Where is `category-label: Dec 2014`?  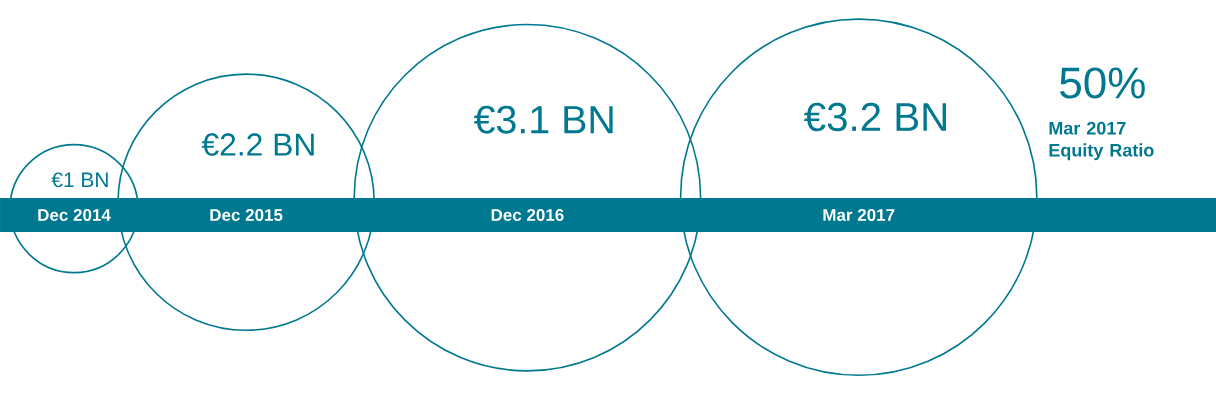
category-label: Dec 2014 is located at coordinates (74, 215).